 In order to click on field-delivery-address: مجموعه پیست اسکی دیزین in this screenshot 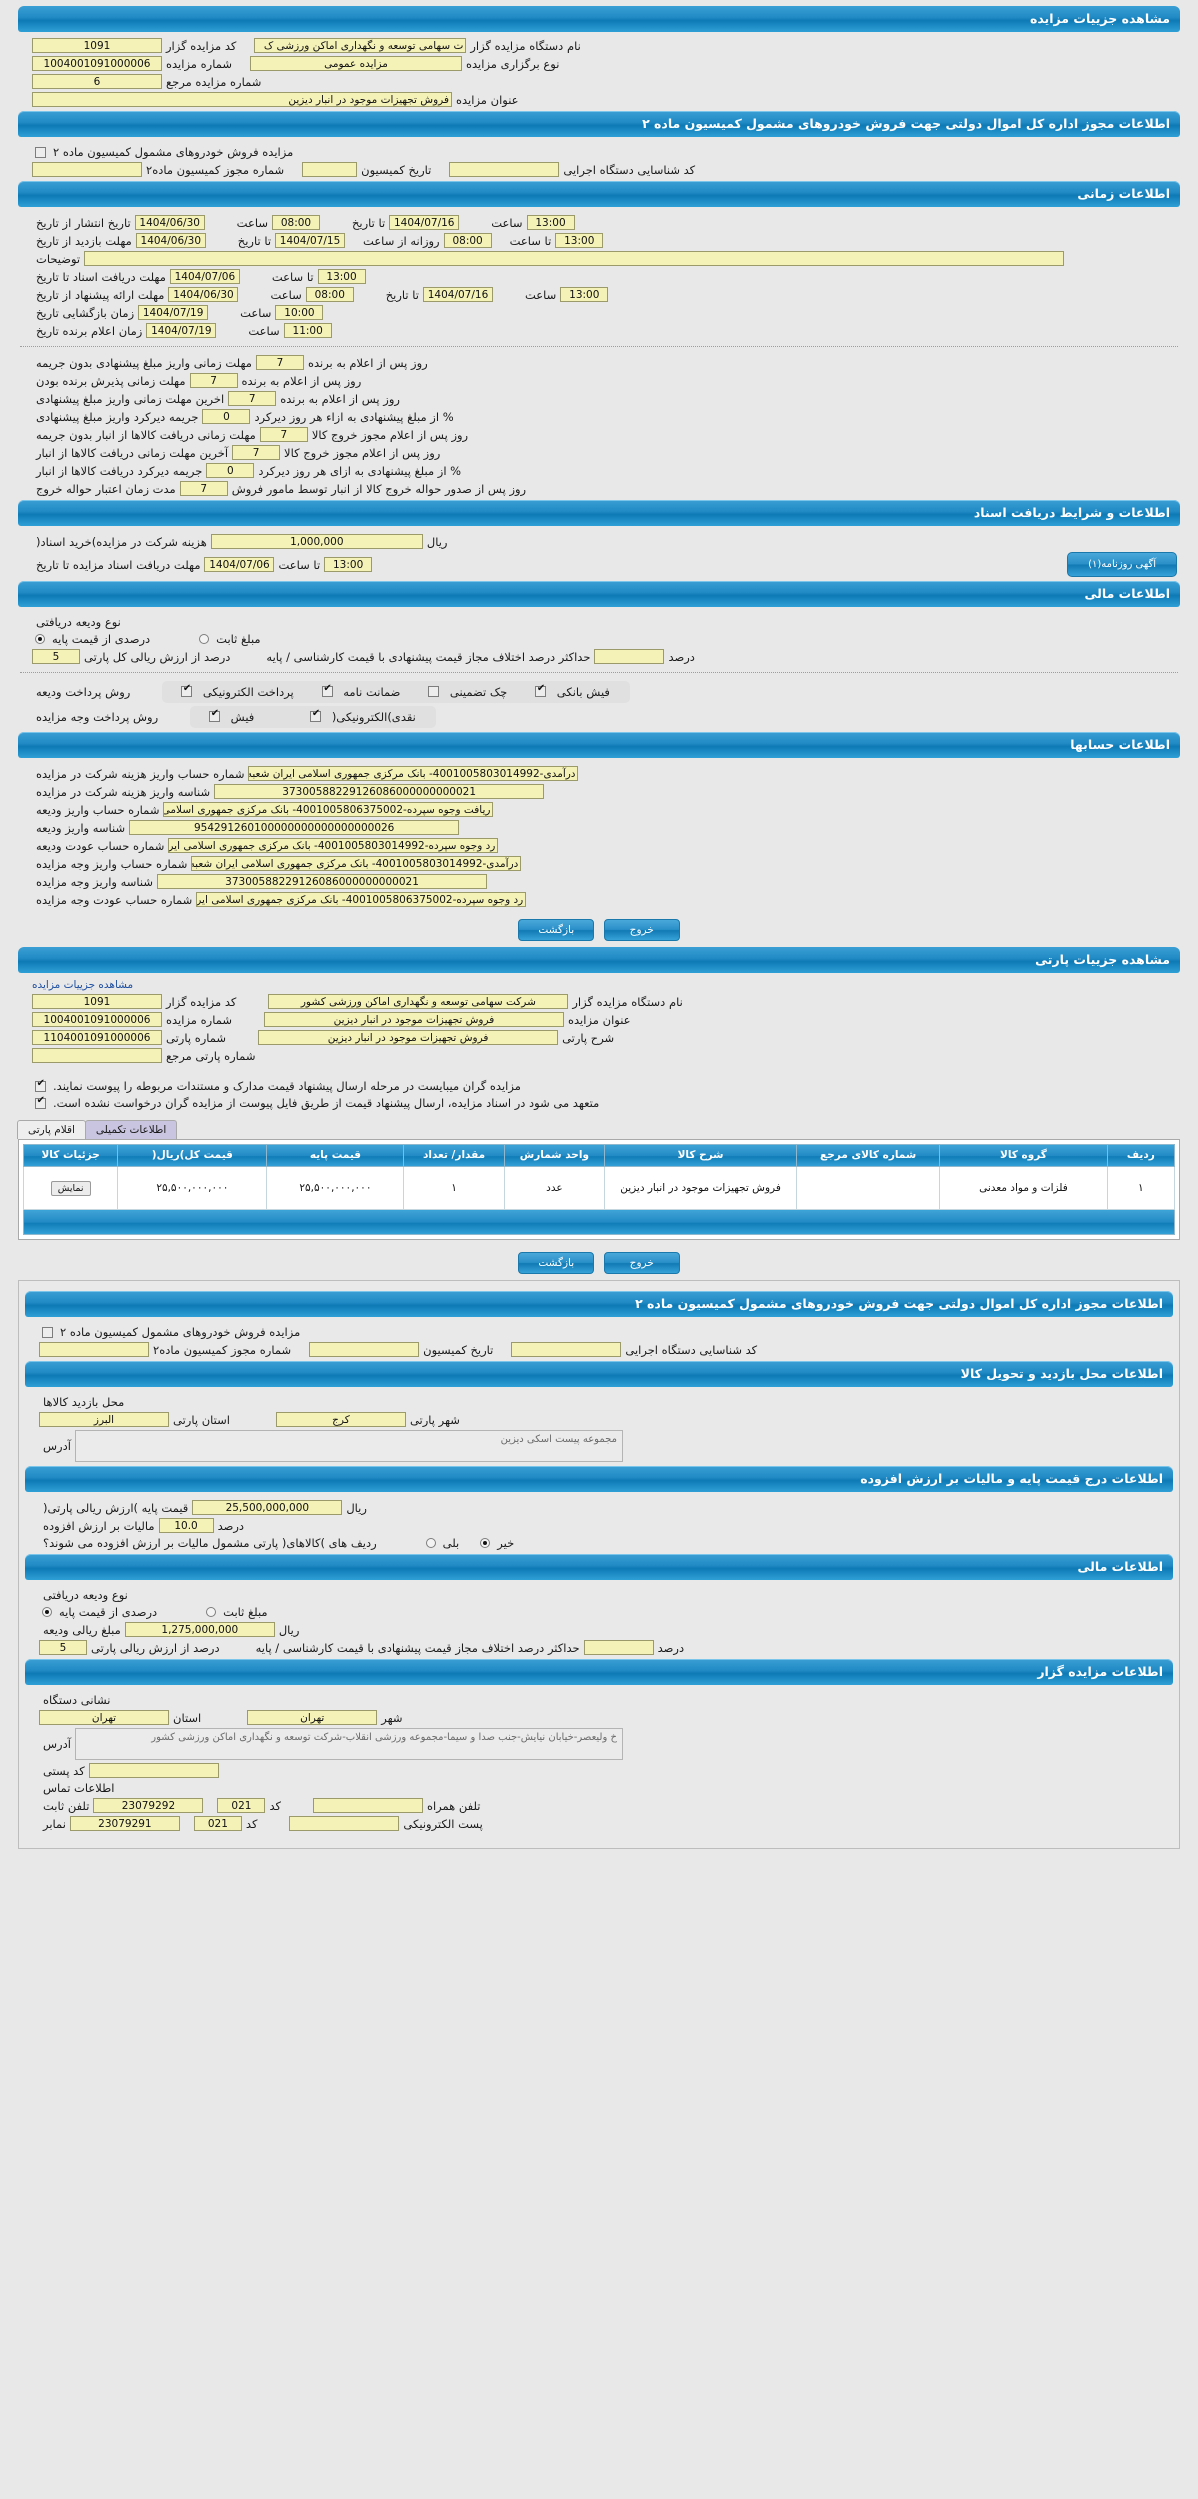, I will do `click(348, 1446)`.